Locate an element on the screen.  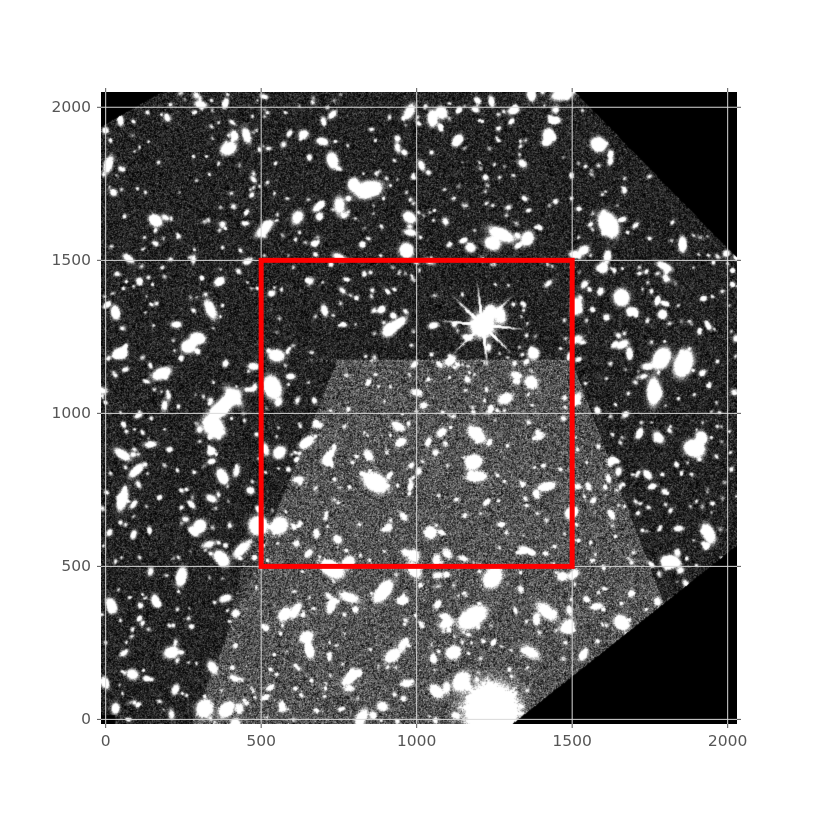
y-tick-label: 2000 is located at coordinates (71, 107).